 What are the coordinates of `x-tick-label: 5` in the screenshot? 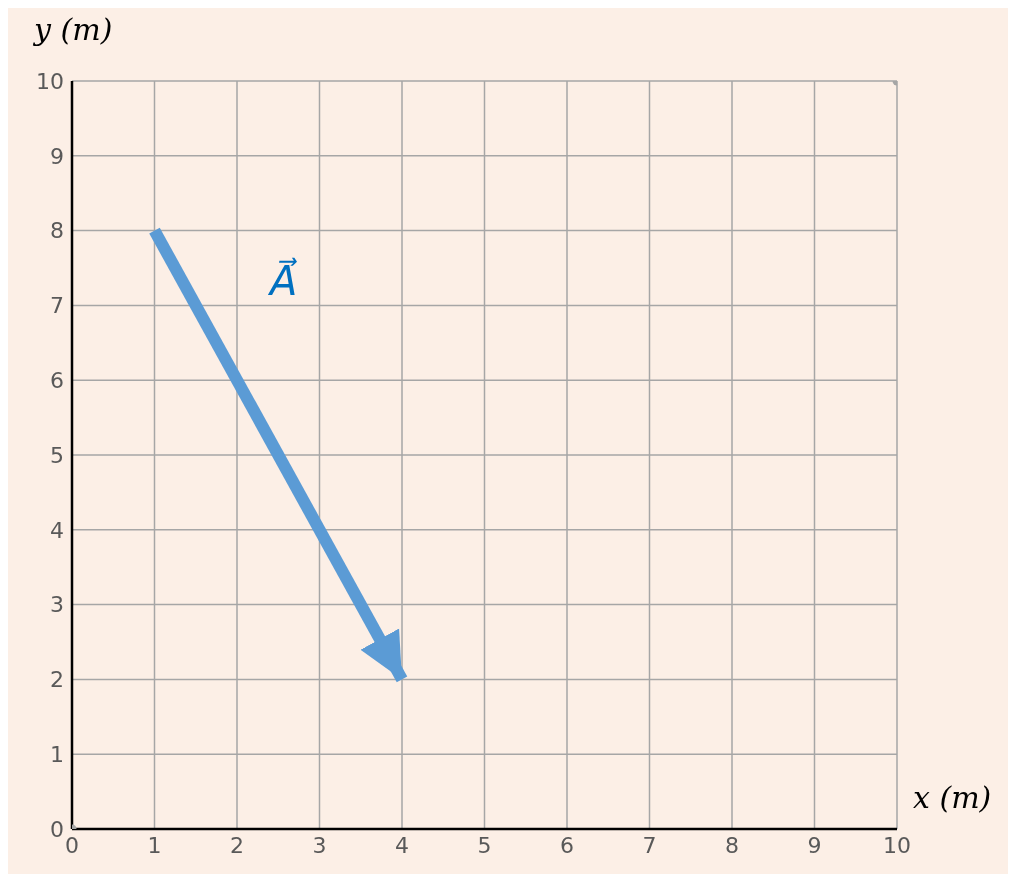 It's located at (484, 845).